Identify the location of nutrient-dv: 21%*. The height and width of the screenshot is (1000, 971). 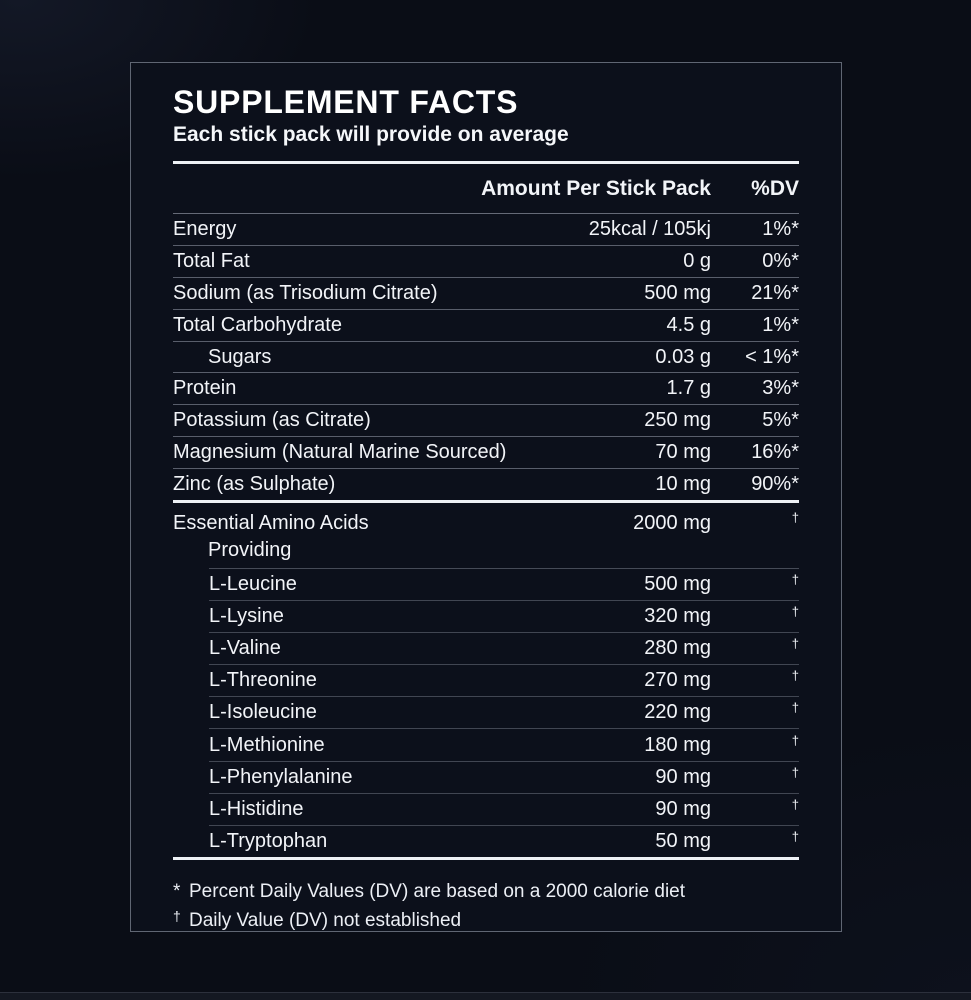
(775, 292).